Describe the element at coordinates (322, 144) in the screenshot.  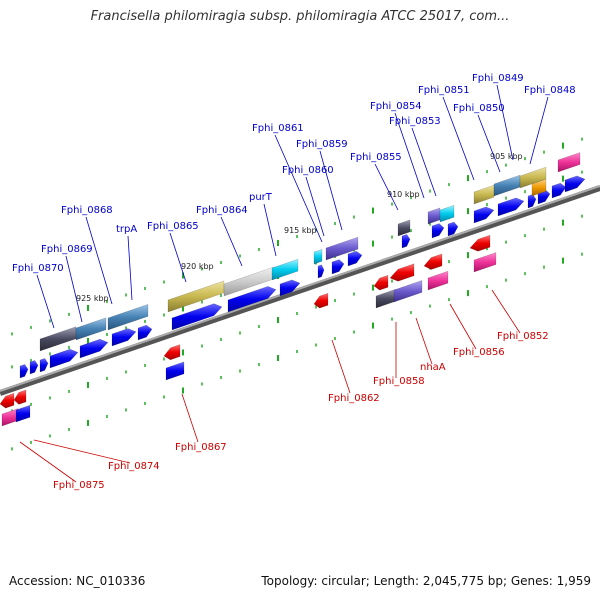
I see `gene-label: Fphi_0859` at that location.